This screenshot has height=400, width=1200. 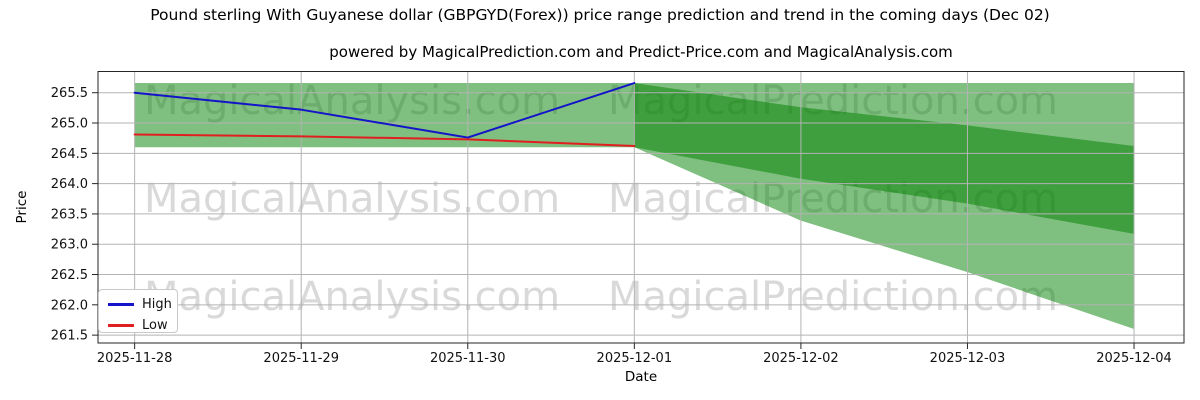 I want to click on history-range-band, so click(x=384, y=115).